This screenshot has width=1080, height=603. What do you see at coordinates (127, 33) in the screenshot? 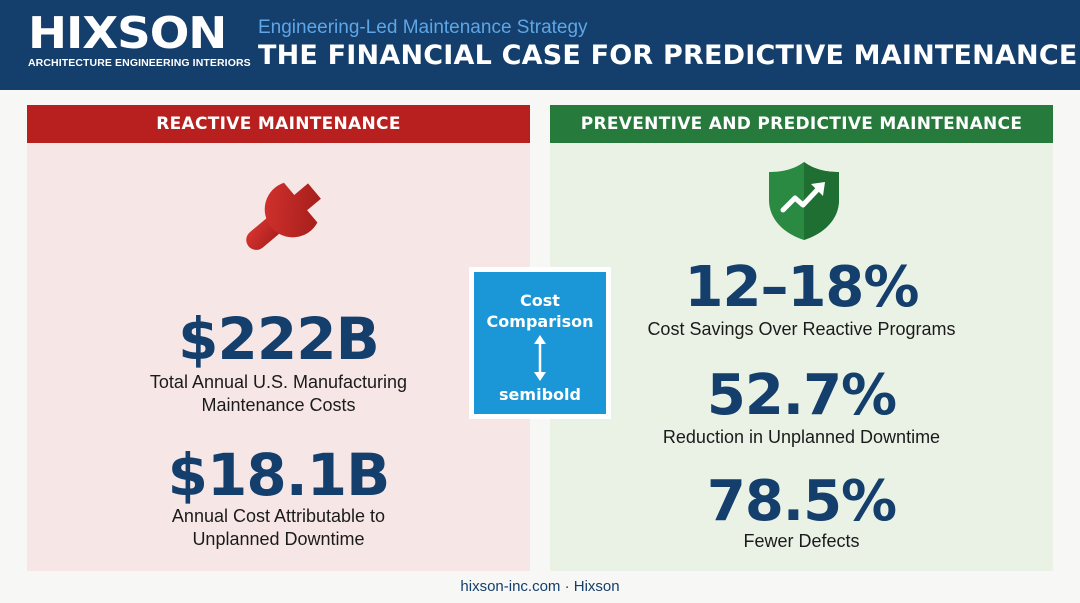
I see `logo-wordmark: HIXSON` at bounding box center [127, 33].